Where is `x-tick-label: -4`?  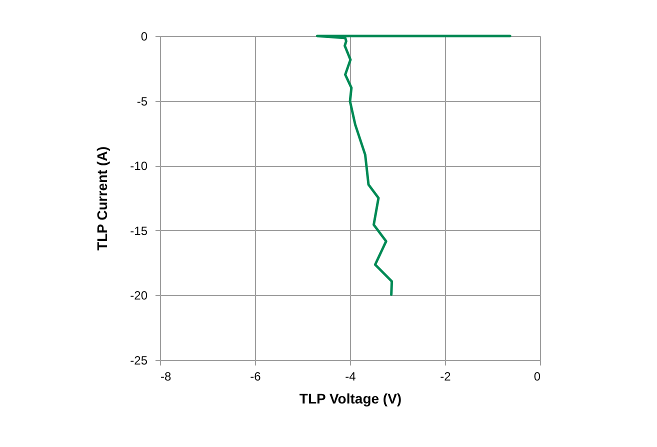
x-tick-label: -4 is located at coordinates (350, 377).